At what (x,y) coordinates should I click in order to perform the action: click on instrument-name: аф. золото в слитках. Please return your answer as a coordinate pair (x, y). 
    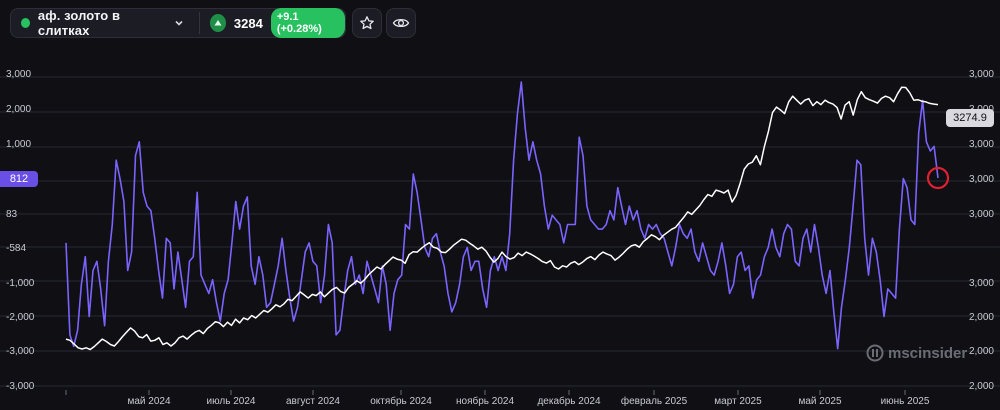
    Looking at the image, I should click on (79, 23).